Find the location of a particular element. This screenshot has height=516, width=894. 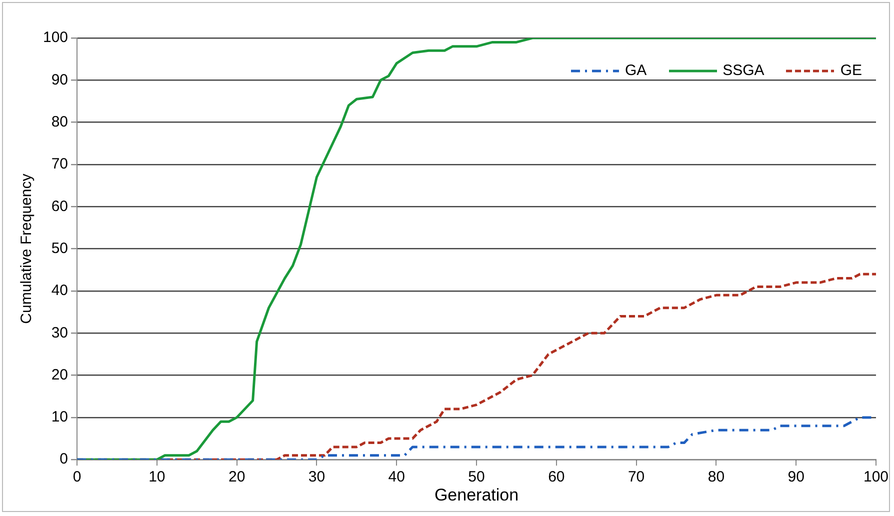

x-tick-label: 30 is located at coordinates (317, 477).